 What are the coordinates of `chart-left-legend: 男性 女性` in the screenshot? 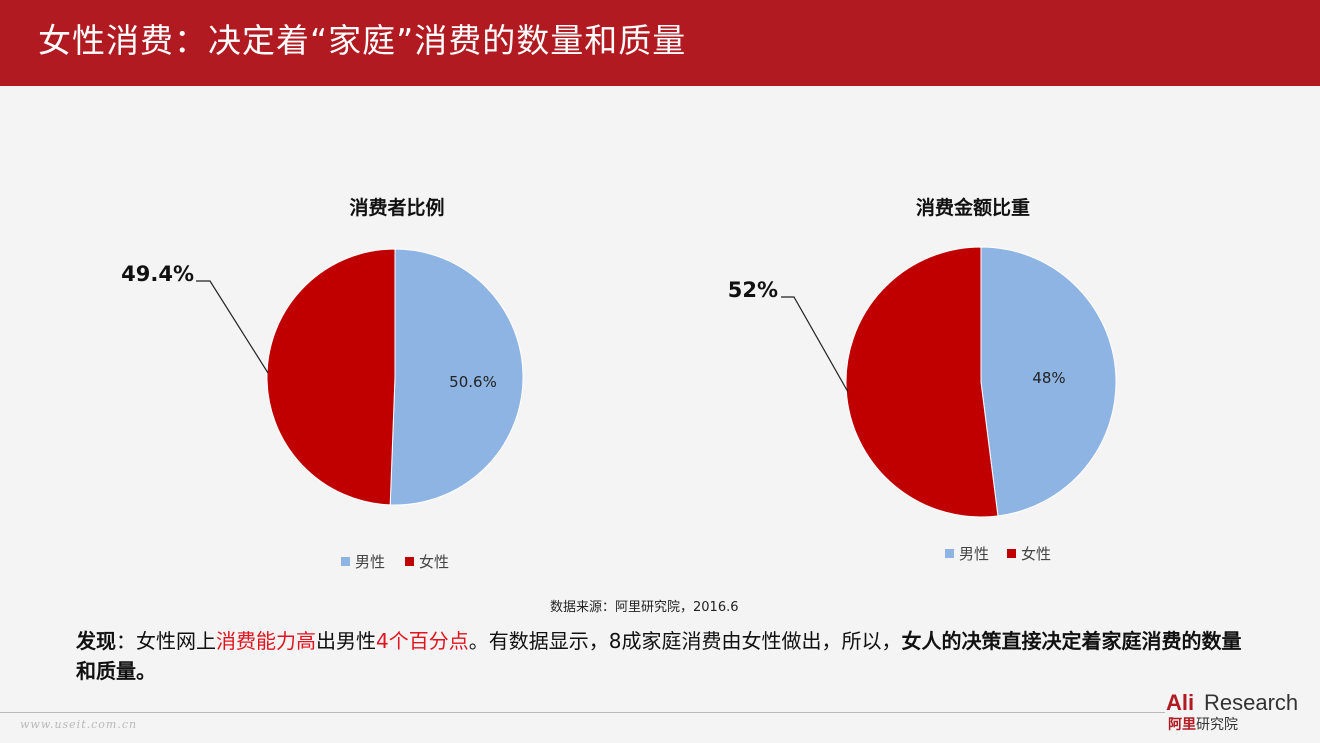 It's located at (395, 562).